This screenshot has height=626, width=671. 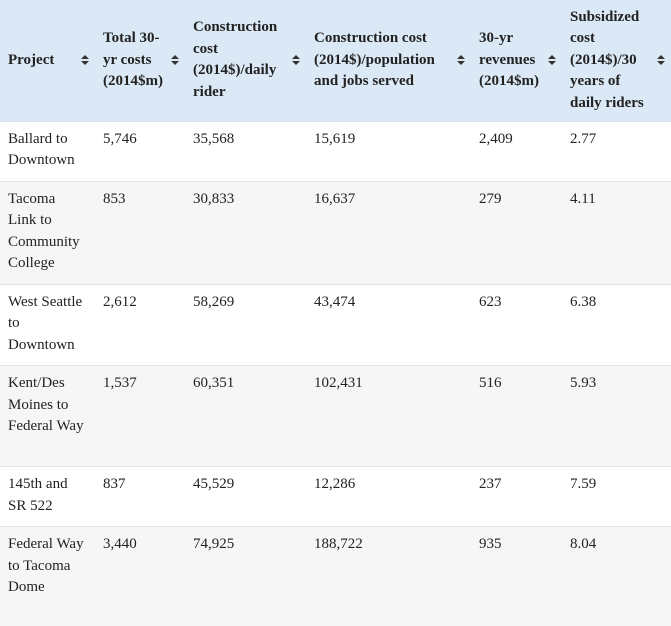 I want to click on value-cell: 1,537, so click(x=140, y=416).